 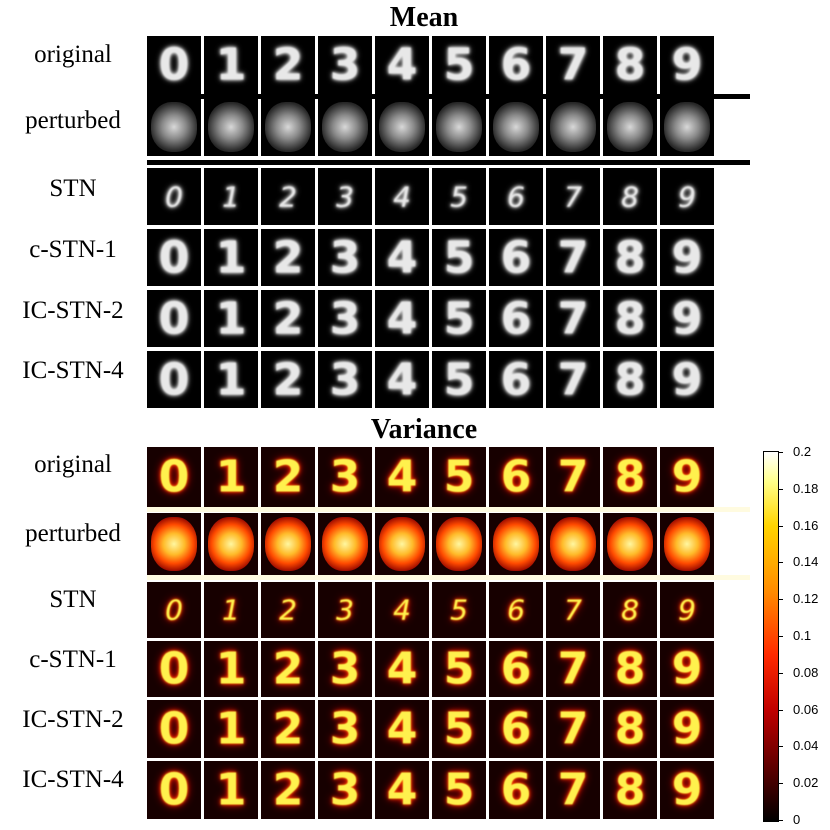 I want to click on variance-digit-image: 1, so click(x=231, y=477).